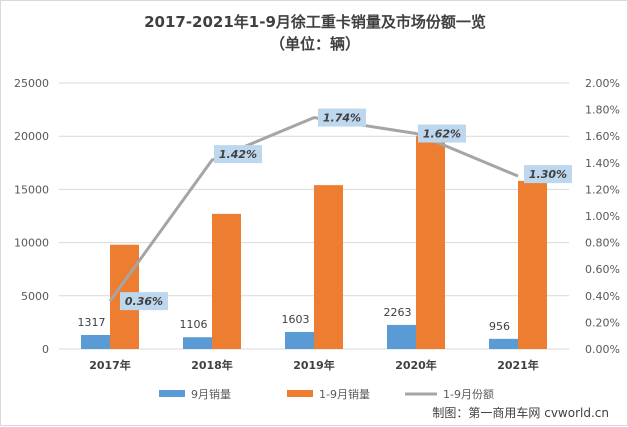 This screenshot has width=628, height=427. Describe the element at coordinates (602, 269) in the screenshot. I see `y-right-tick-label: 0.60%` at that location.